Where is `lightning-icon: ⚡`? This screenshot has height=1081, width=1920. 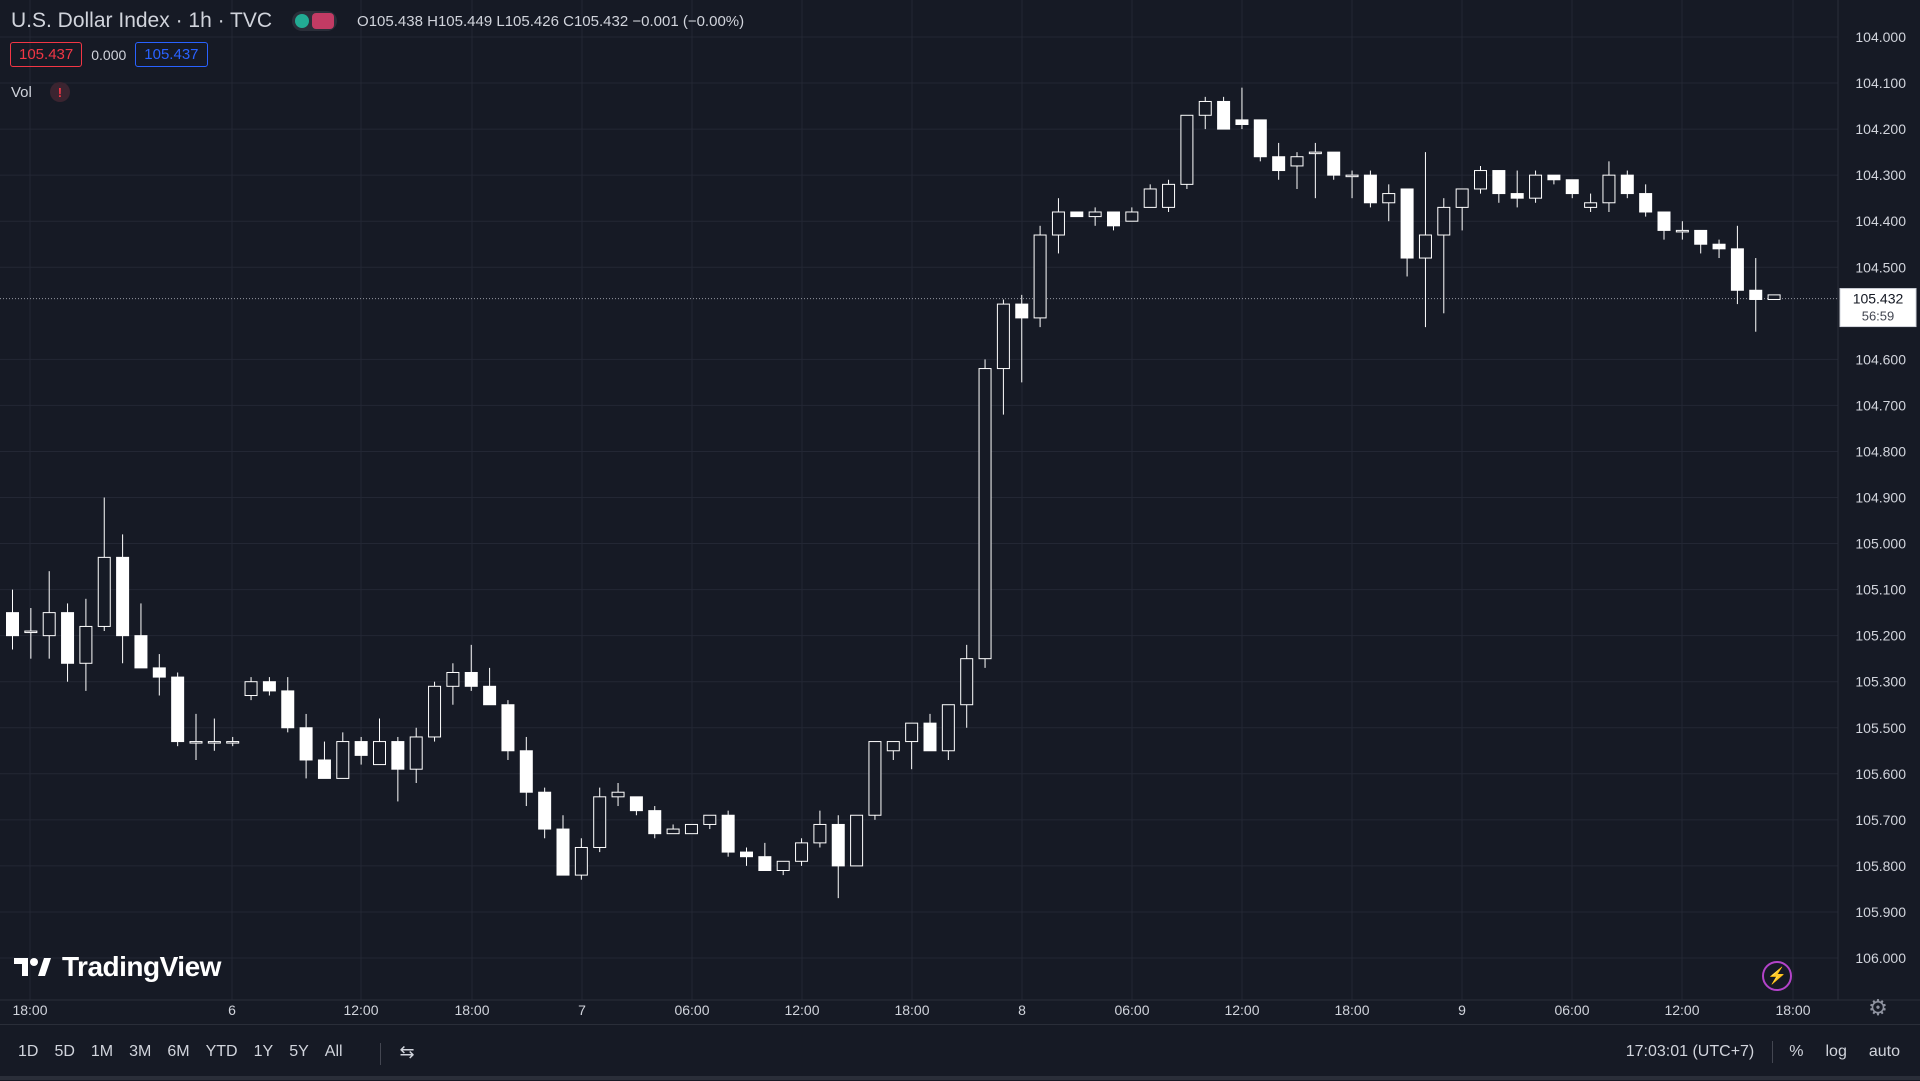
lightning-icon: ⚡ is located at coordinates (1777, 976).